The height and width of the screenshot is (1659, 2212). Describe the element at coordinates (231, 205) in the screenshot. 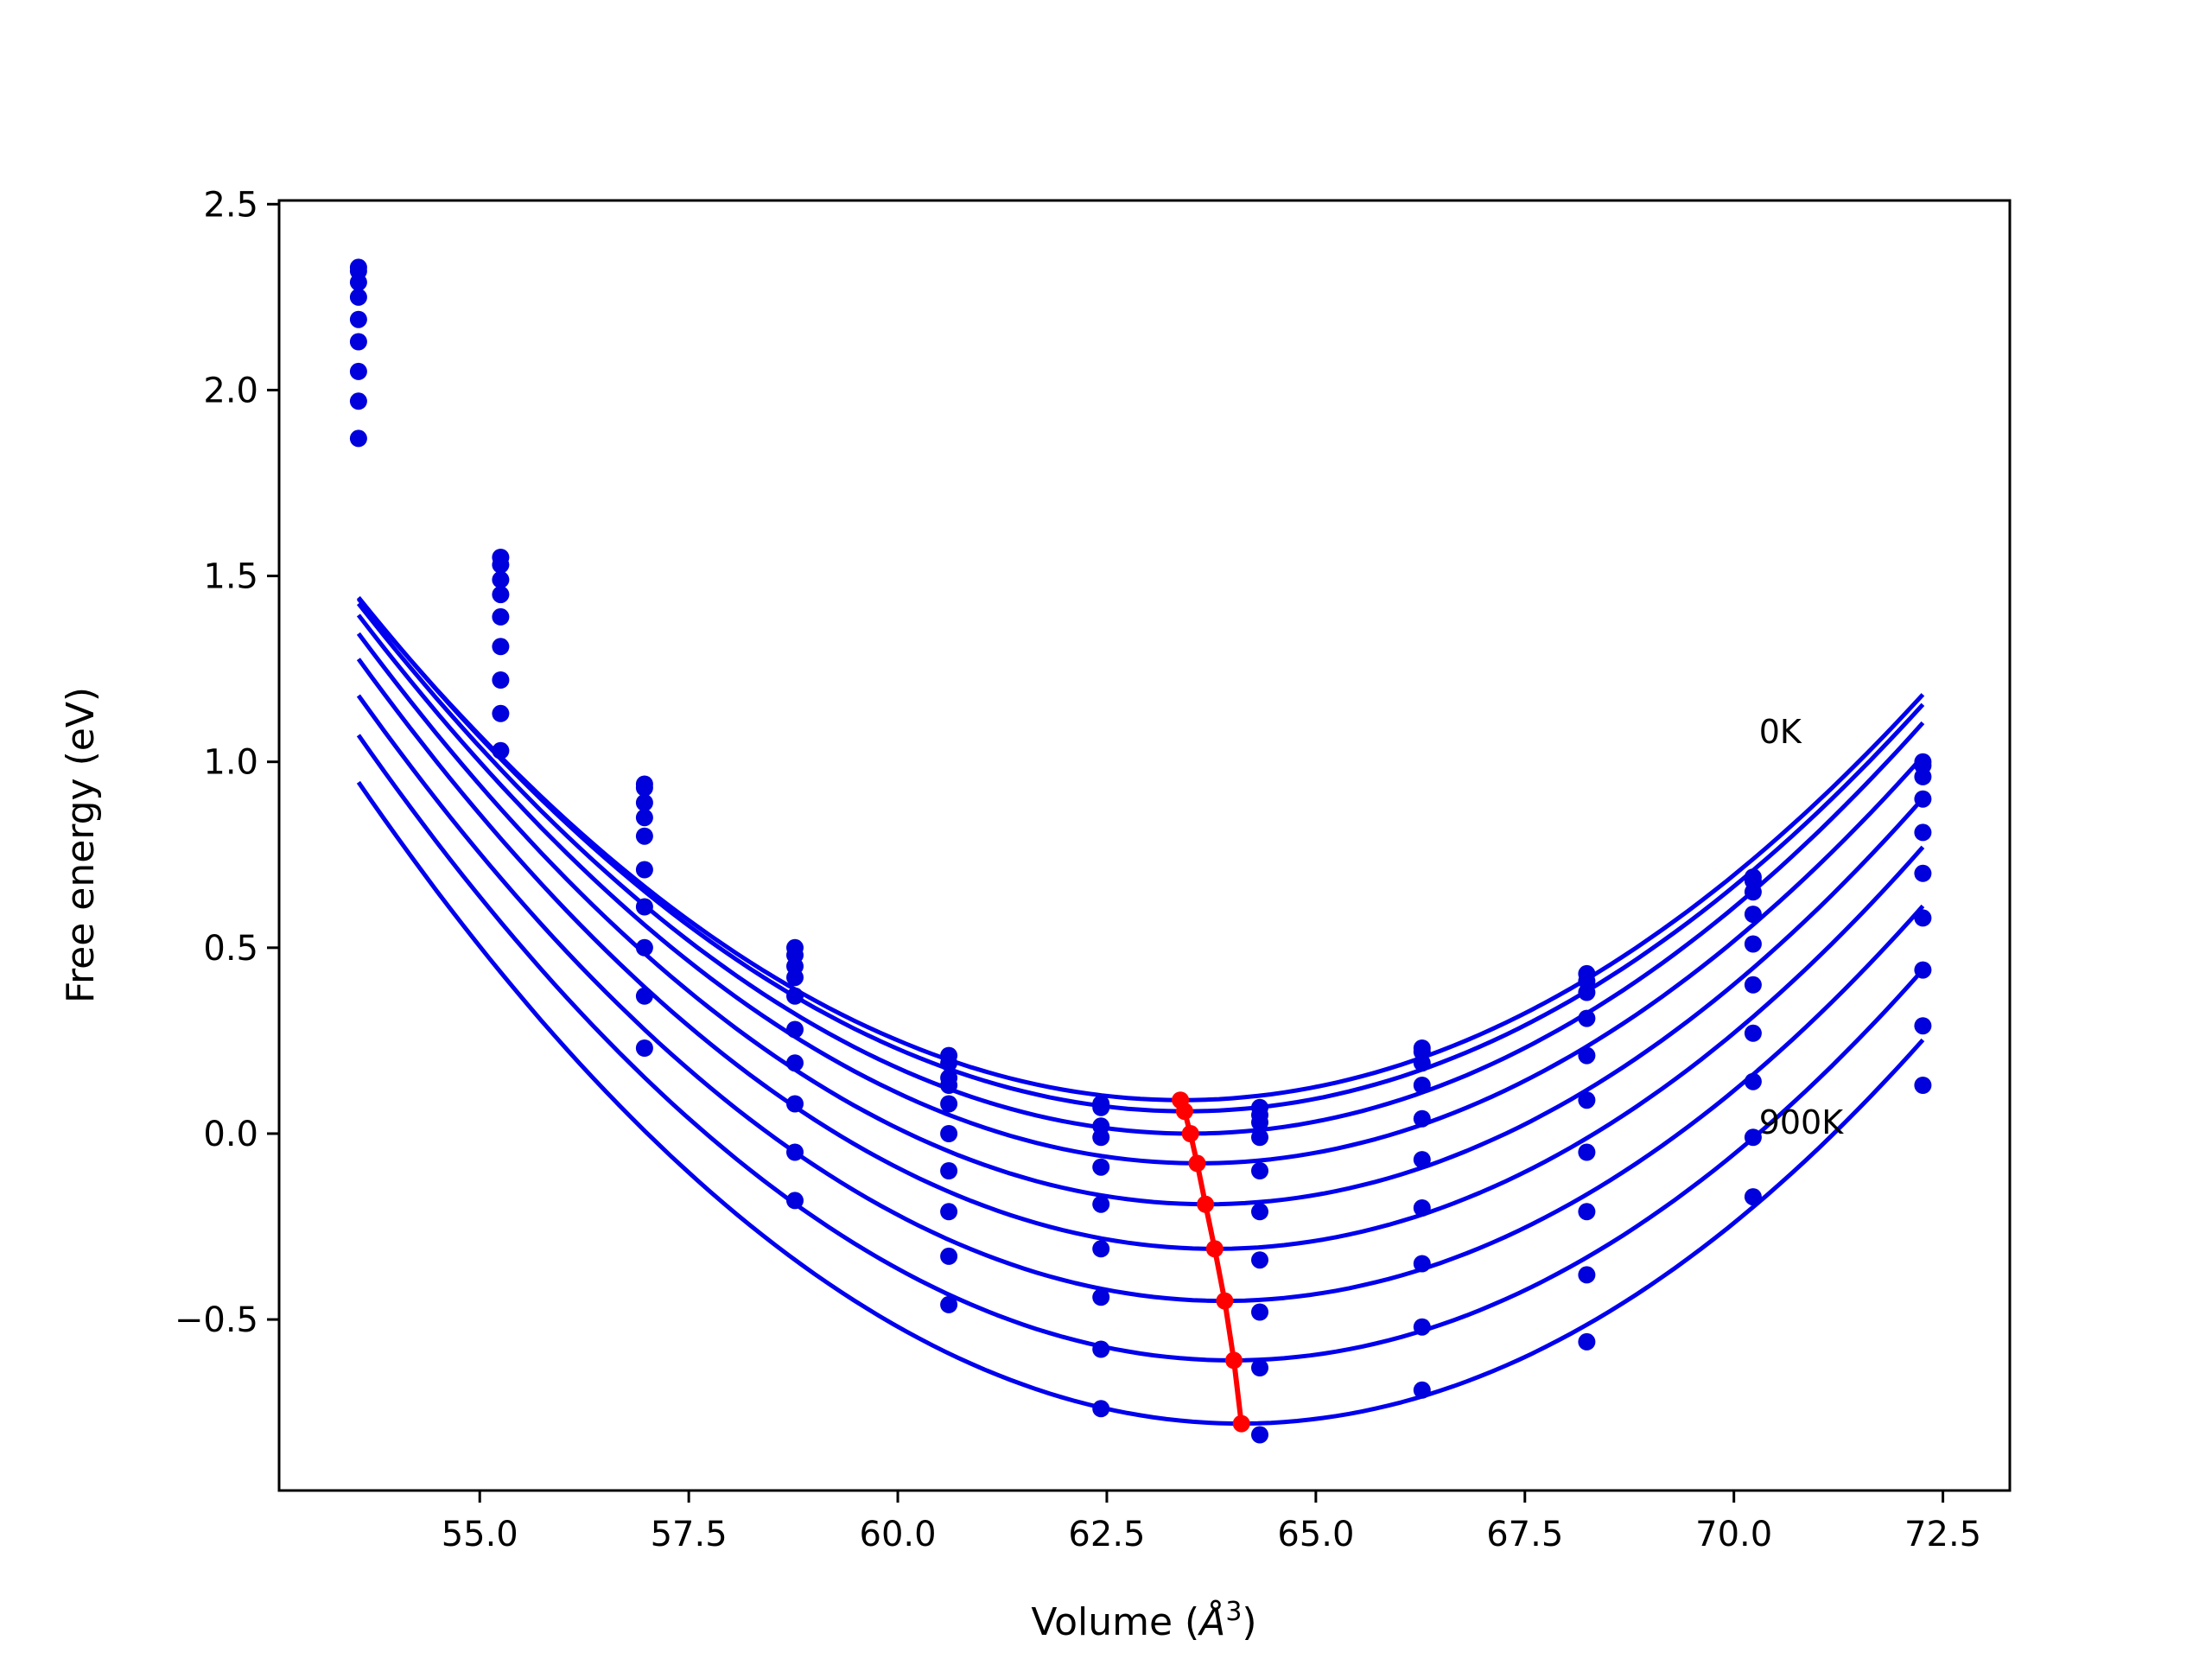

I see `y-tick-label-6: 2.5` at that location.